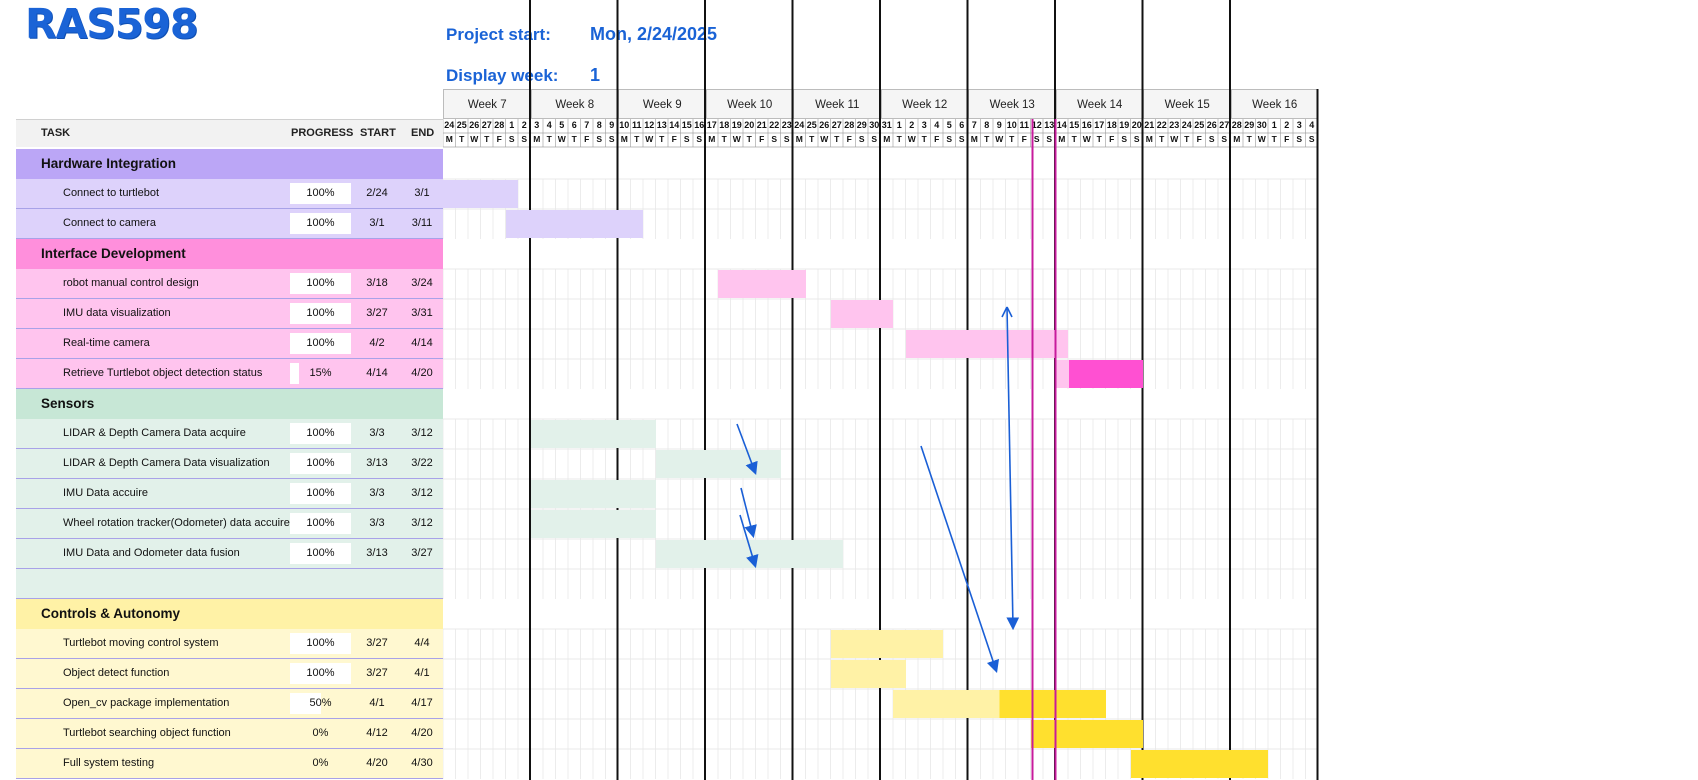 This screenshot has width=1698, height=780. Describe the element at coordinates (422, 763) in the screenshot. I see `task-end: 4/30` at that location.